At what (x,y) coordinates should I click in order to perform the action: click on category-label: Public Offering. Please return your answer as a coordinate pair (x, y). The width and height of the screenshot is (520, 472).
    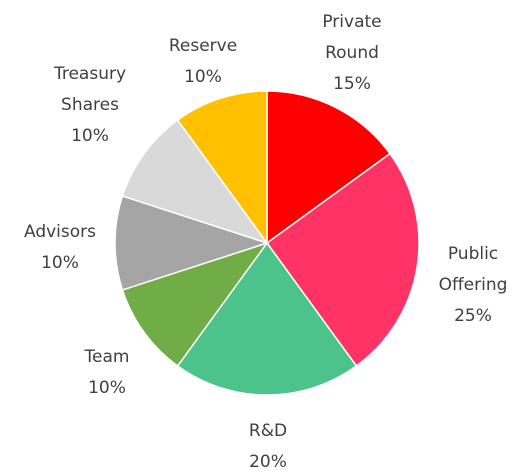
    Looking at the image, I should click on (473, 269).